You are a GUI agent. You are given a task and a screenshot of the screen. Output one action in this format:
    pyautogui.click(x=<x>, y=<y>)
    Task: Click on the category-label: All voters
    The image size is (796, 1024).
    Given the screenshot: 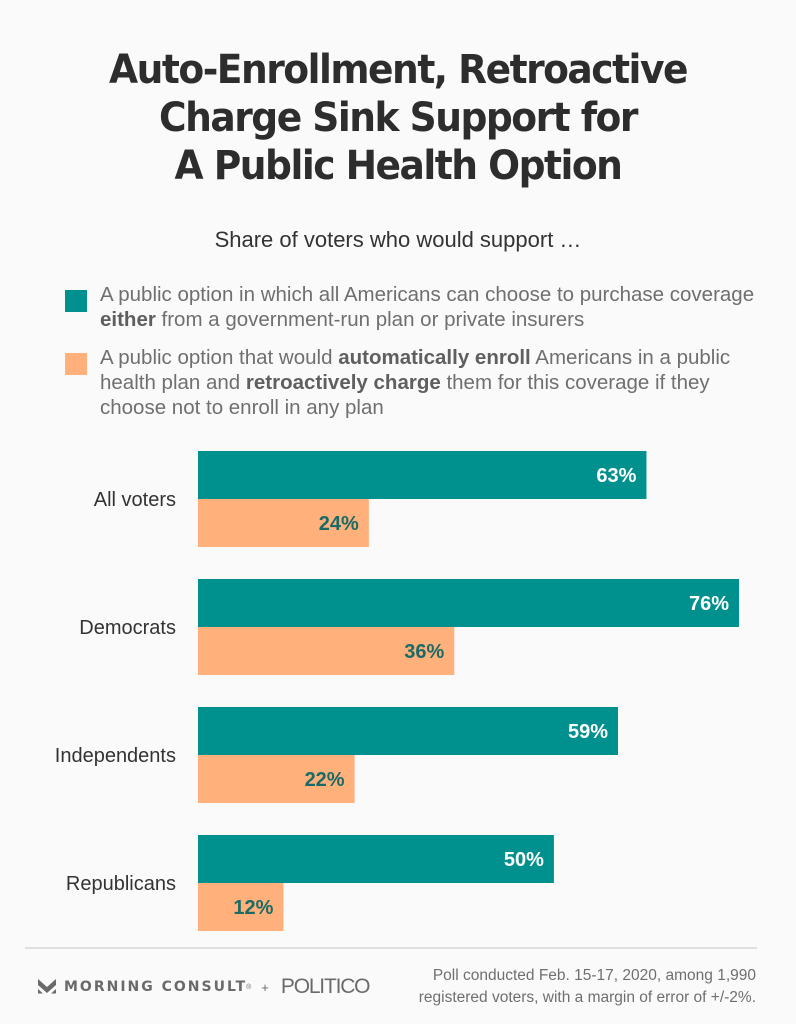 What is the action you would take?
    pyautogui.click(x=135, y=500)
    